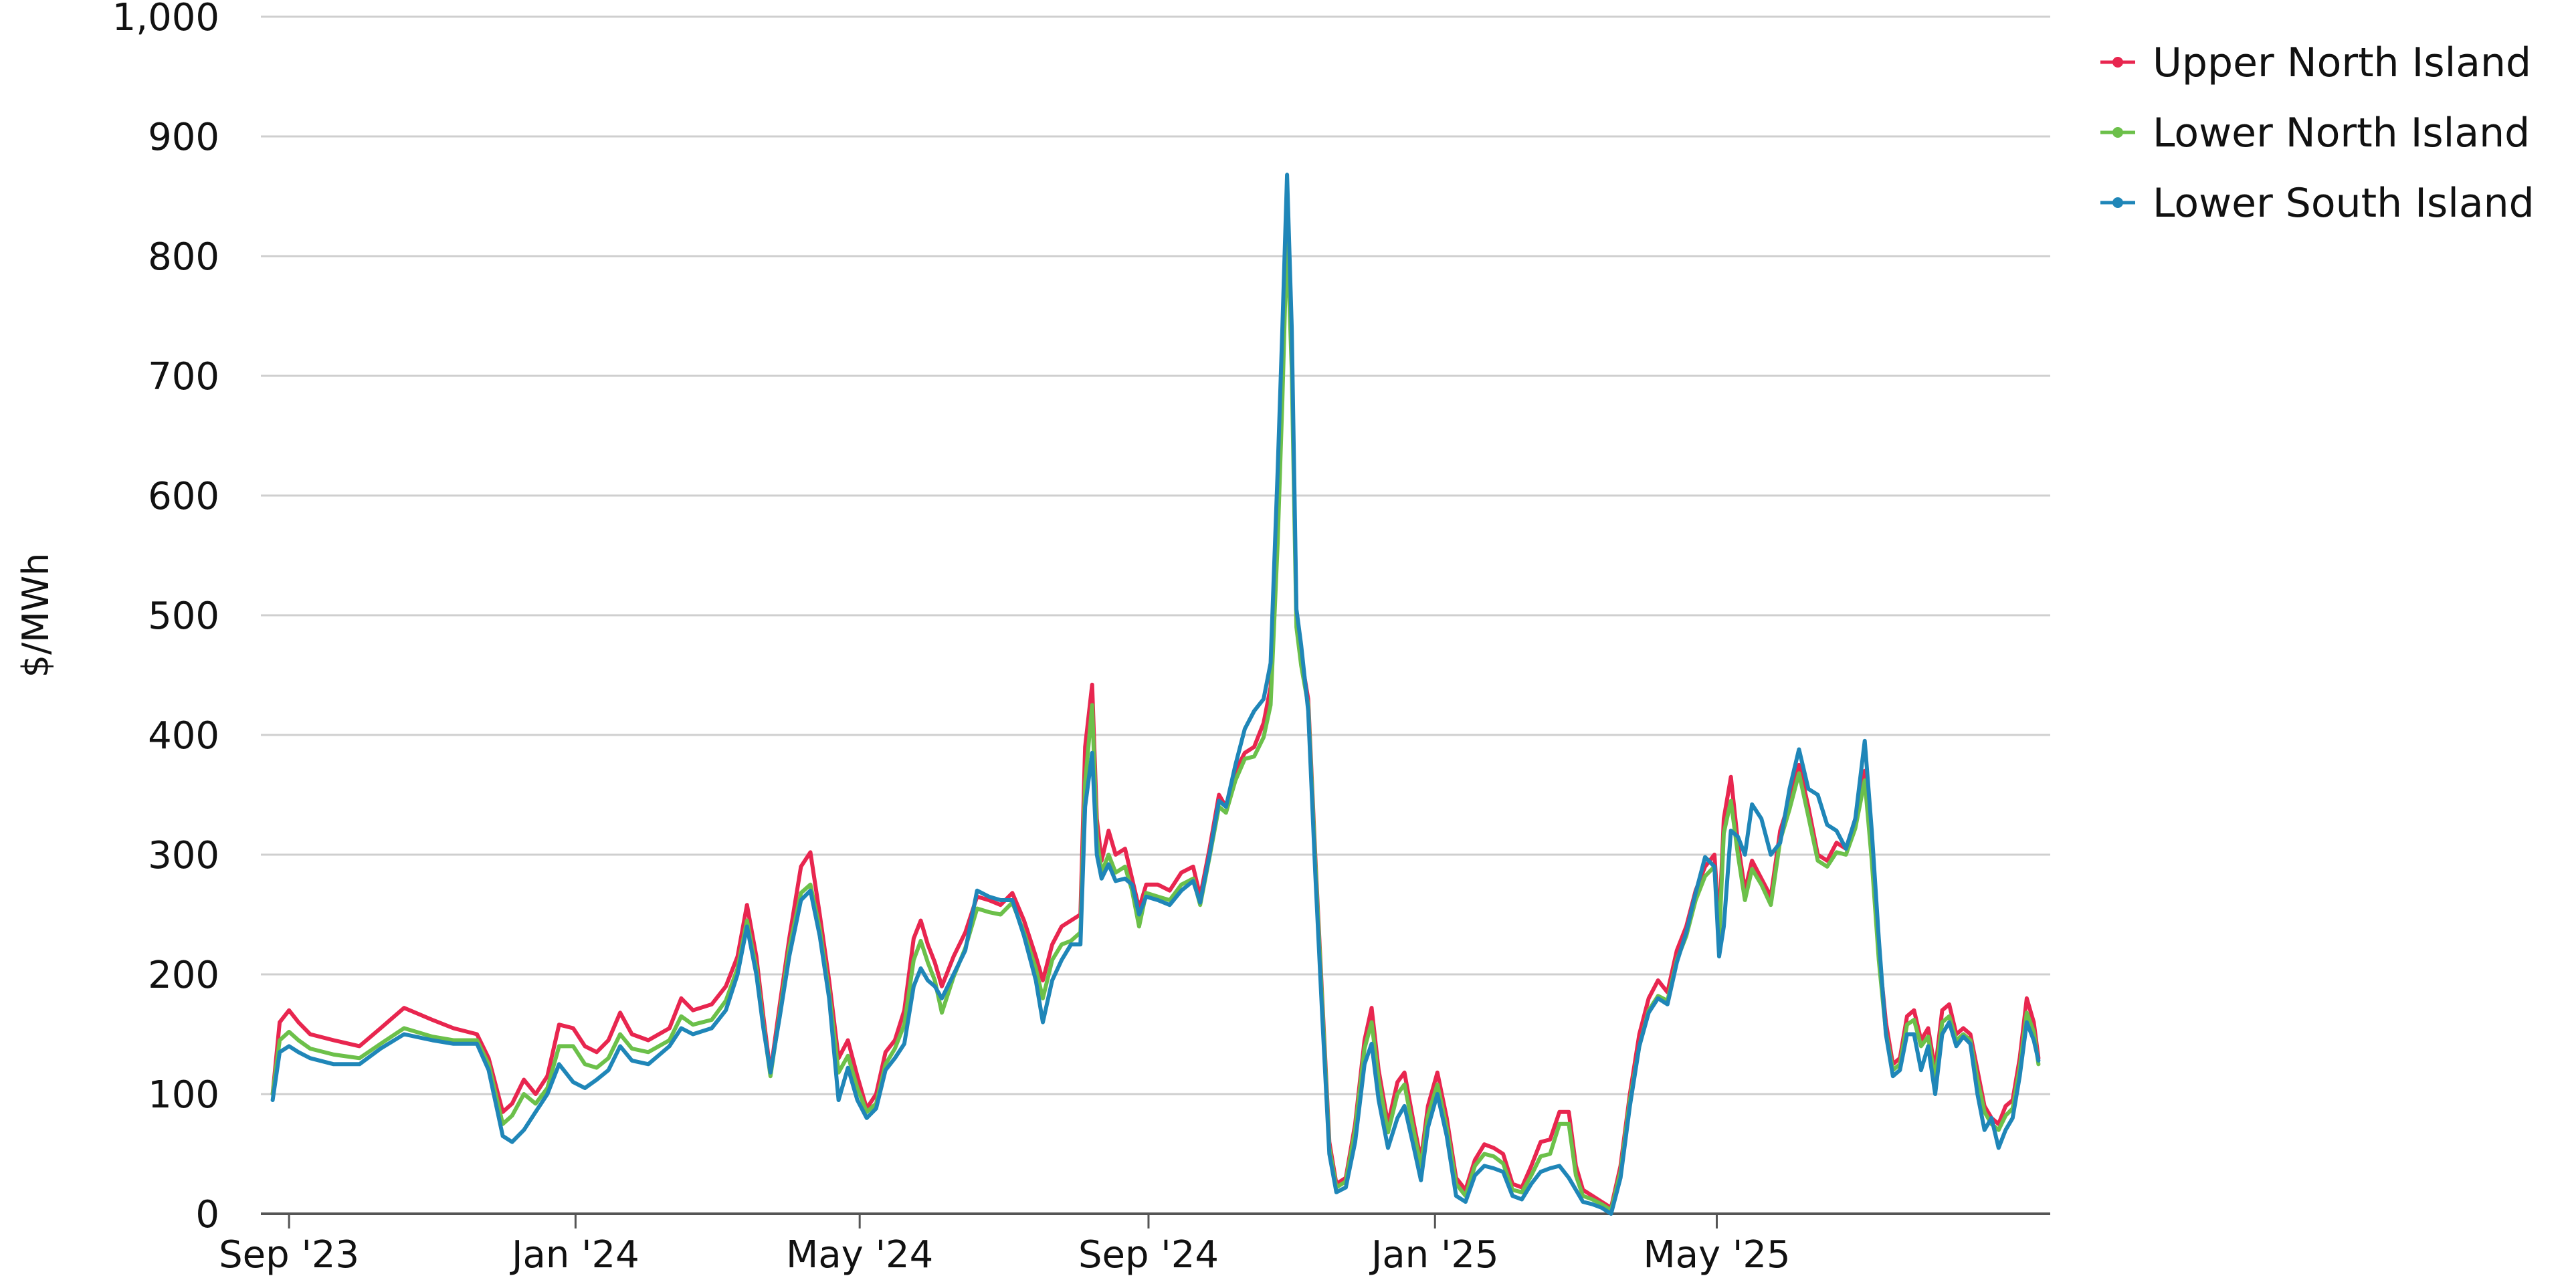  I want to click on y-tick-label: 900, so click(183, 137).